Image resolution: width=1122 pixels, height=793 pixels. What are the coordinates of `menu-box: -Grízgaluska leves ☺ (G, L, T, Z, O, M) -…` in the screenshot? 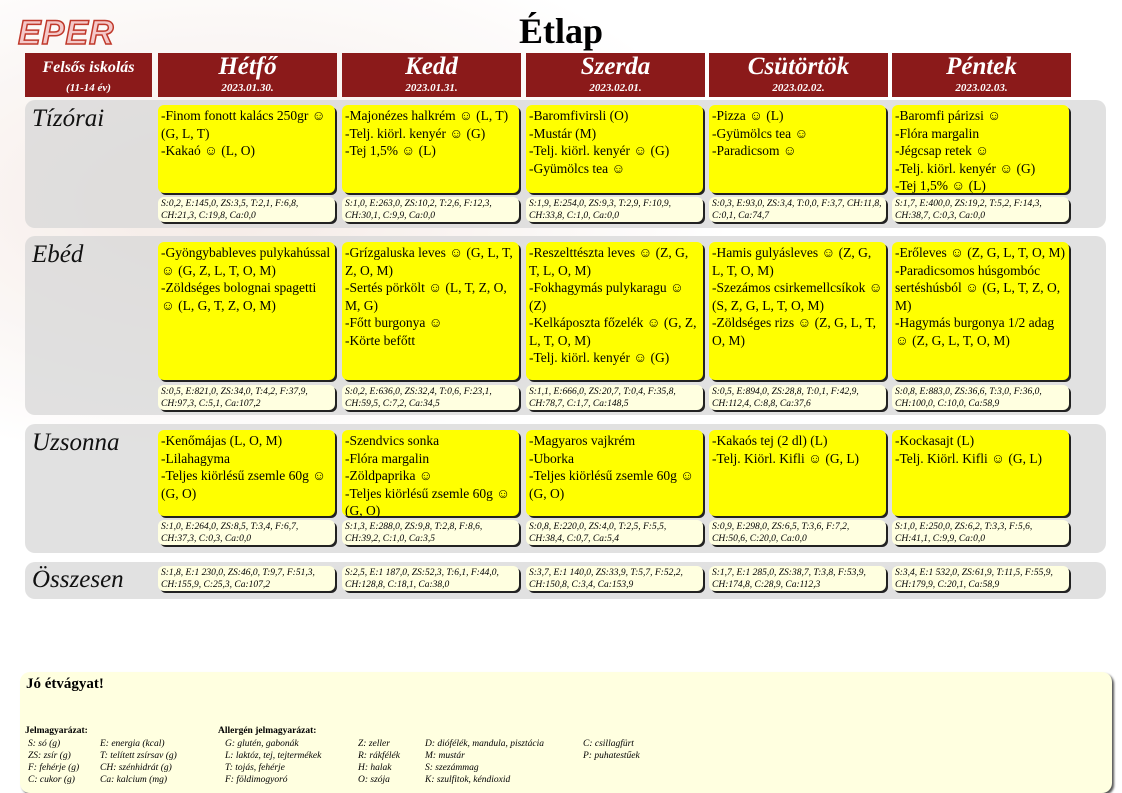 It's located at (430, 311).